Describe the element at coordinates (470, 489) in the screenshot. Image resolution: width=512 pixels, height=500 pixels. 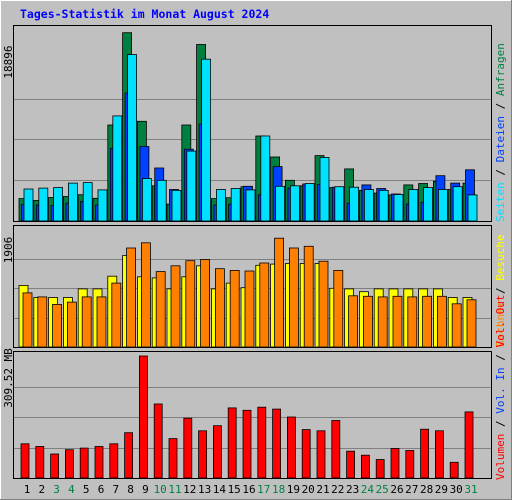
I see `x-tick-label: 31` at that location.